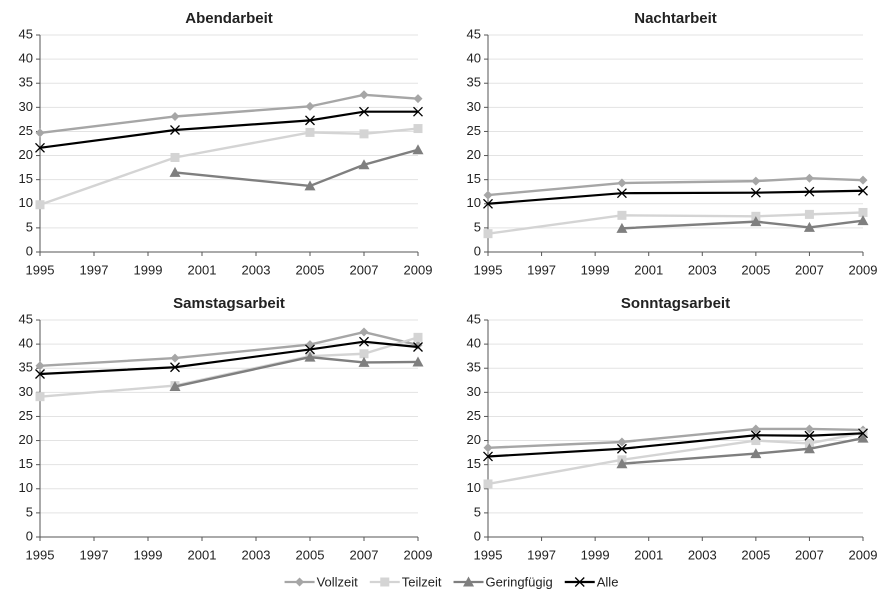 The width and height of the screenshot is (879, 591). Describe the element at coordinates (229, 18) in the screenshot. I see `chart-title: Abendarbeit` at that location.